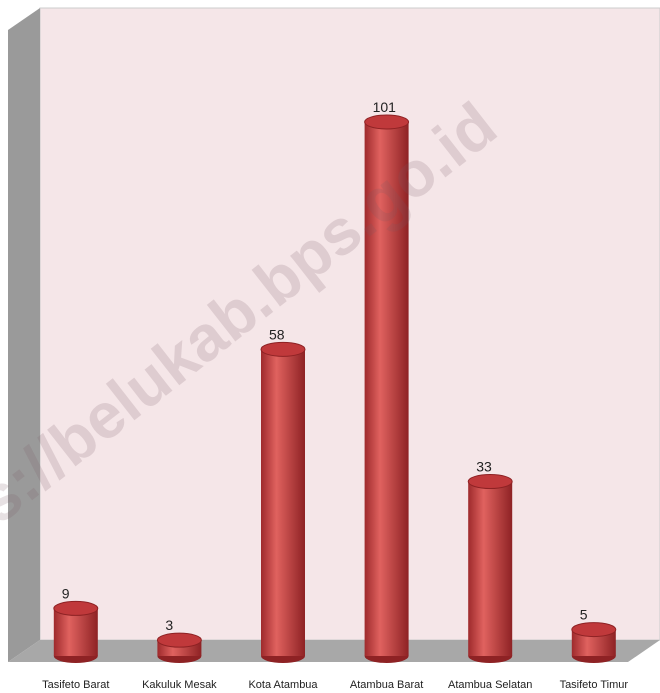 The width and height of the screenshot is (660, 693). What do you see at coordinates (75, 685) in the screenshot?
I see `x-tick-label: Tasifeto Barat` at bounding box center [75, 685].